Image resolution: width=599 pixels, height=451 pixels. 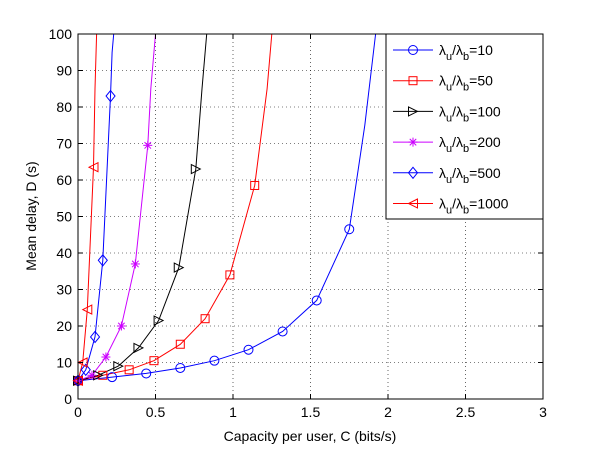 What do you see at coordinates (64, 180) in the screenshot?
I see `y-tick-label: 60` at bounding box center [64, 180].